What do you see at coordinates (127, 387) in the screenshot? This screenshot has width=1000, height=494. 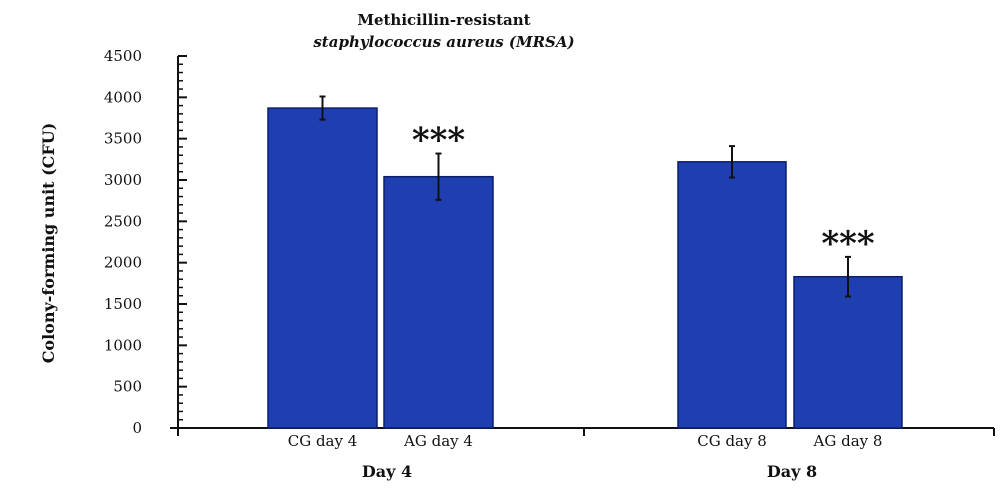 I see `y-tick-label: 500` at bounding box center [127, 387].